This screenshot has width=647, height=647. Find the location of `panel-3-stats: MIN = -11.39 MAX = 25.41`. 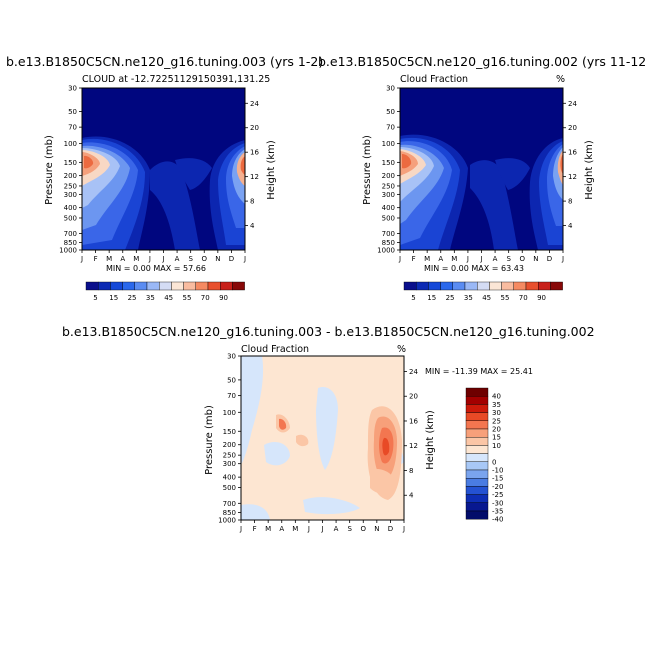

panel-3-stats: MIN = -11.39 MAX = 25.41 is located at coordinates (479, 371).